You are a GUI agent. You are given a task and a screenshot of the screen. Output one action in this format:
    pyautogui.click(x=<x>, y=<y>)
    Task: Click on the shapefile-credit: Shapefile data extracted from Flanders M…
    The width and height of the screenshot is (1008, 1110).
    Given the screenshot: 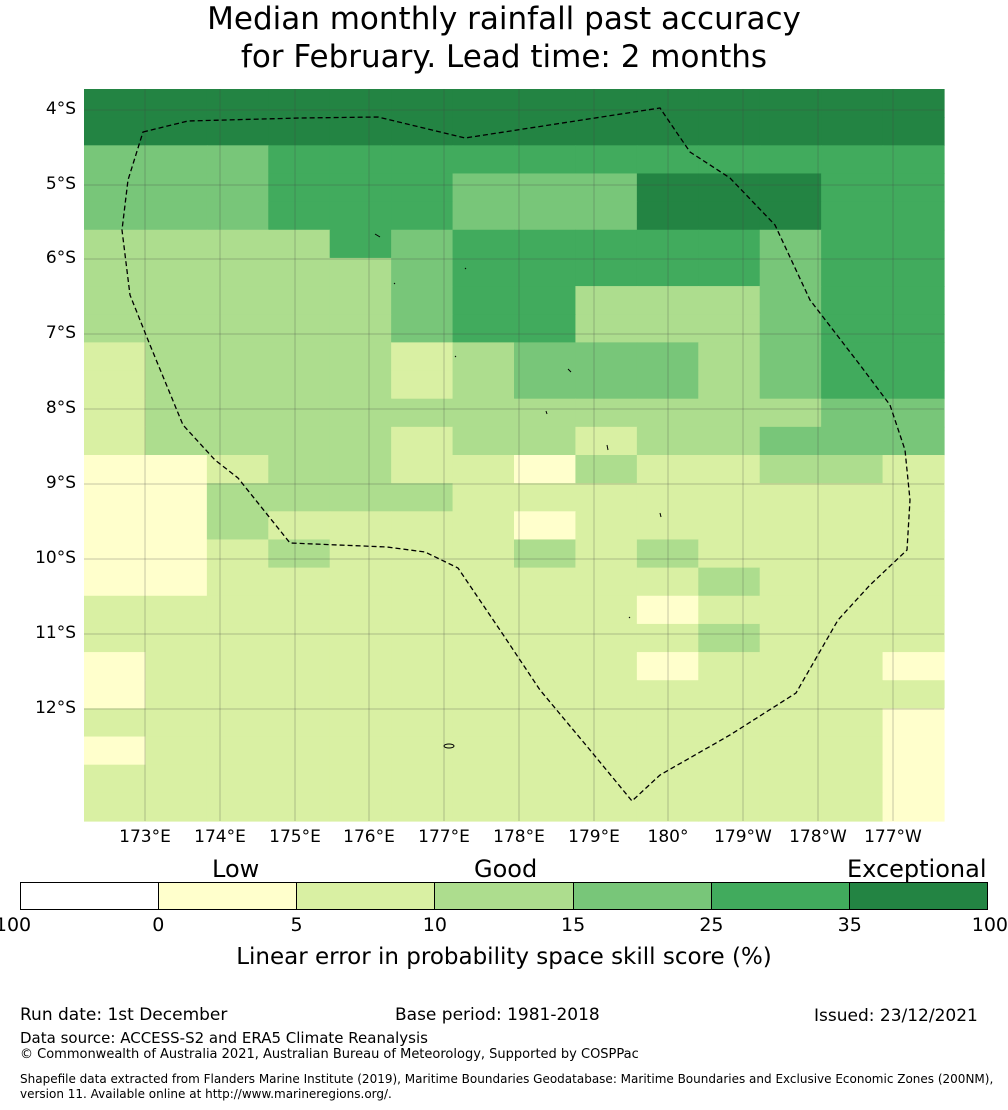 What is the action you would take?
    pyautogui.click(x=507, y=1086)
    